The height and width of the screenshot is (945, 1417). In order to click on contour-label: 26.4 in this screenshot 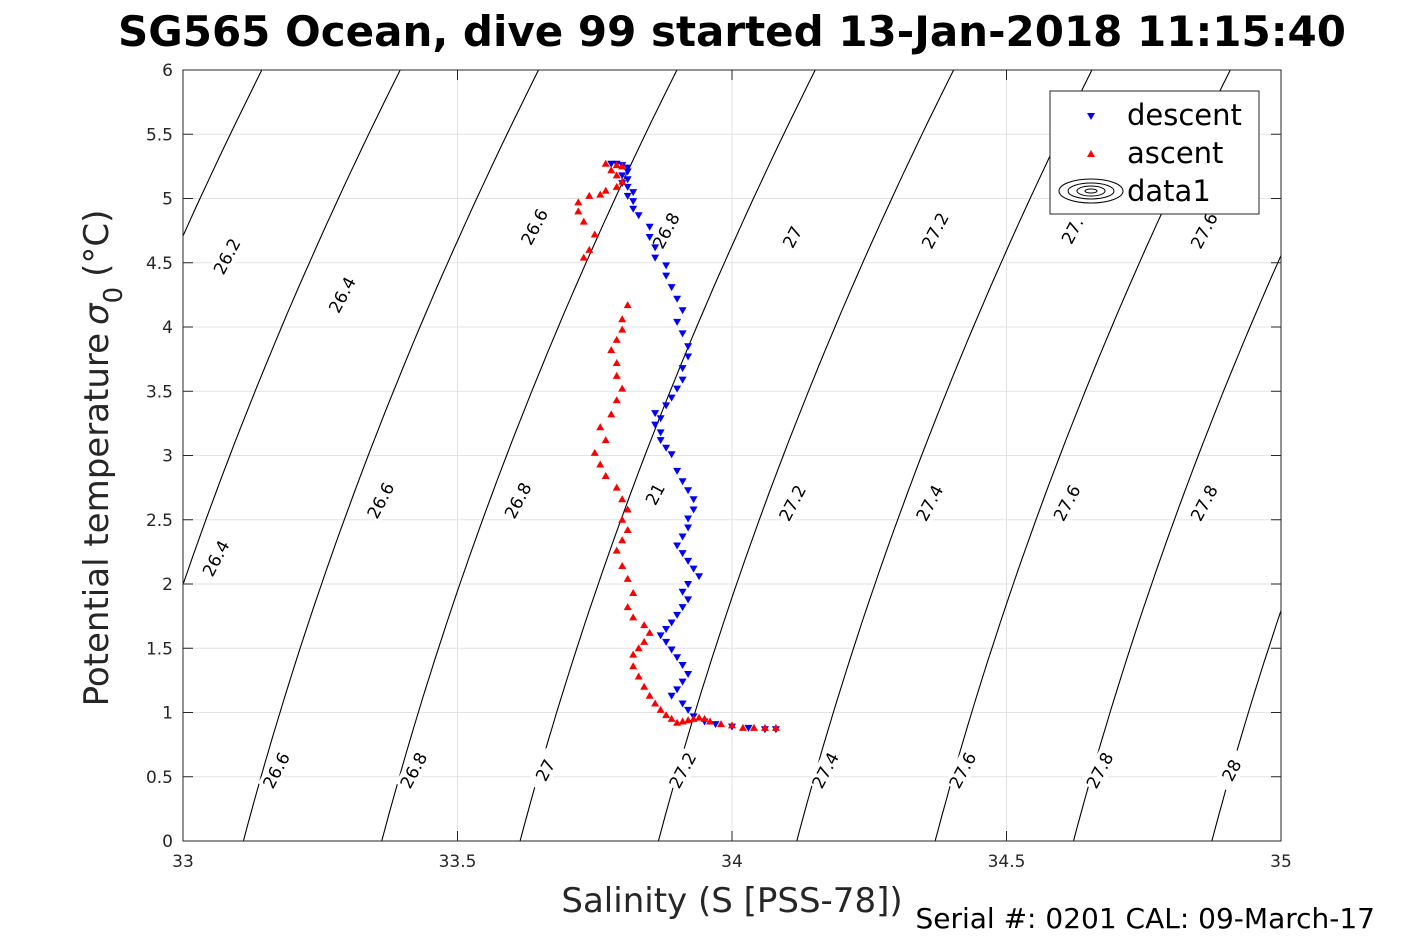, I will do `click(216, 558)`.